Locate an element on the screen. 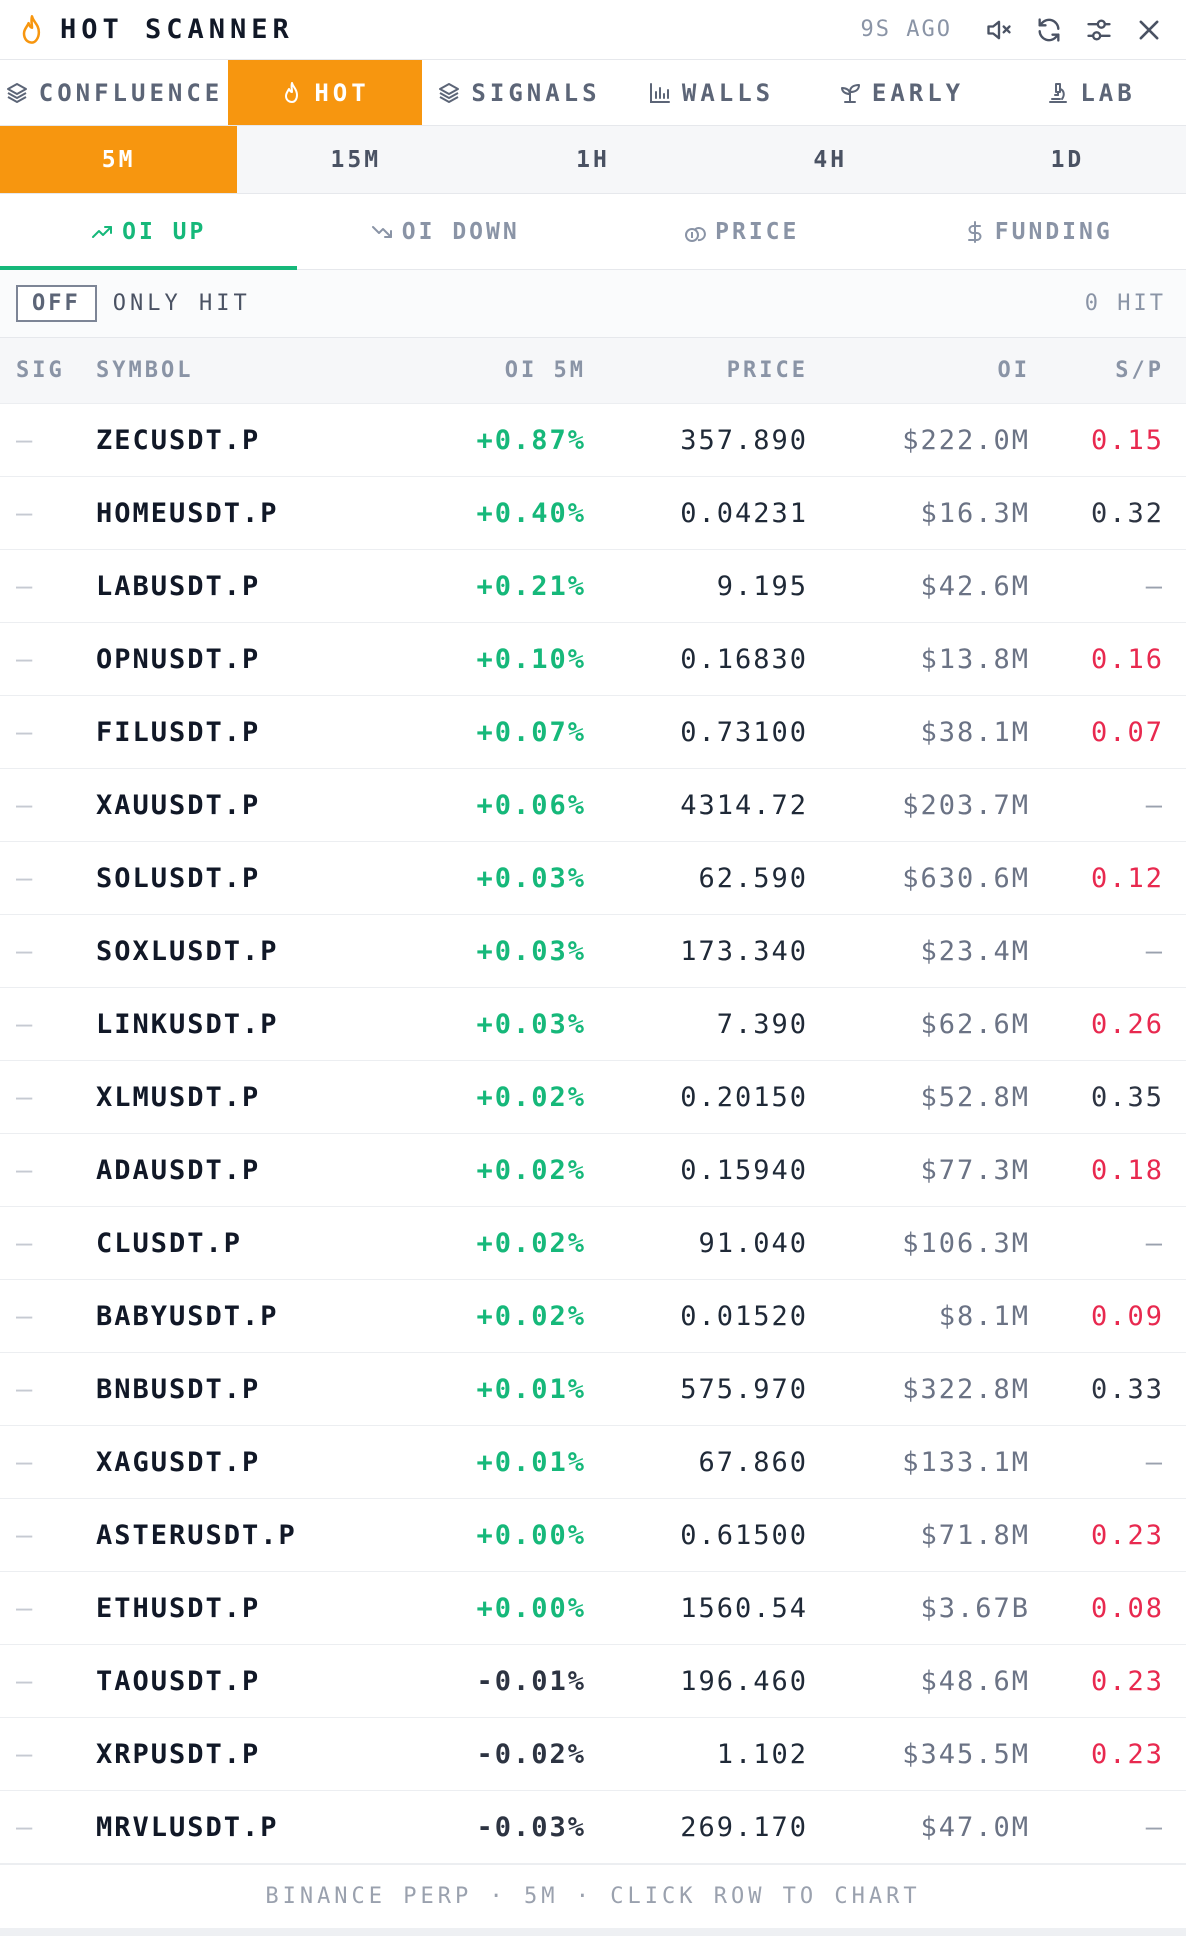  table-row: — XLMUSDT.P +0.02% 0.20150 $52.8M 0.35 is located at coordinates (593, 1097).